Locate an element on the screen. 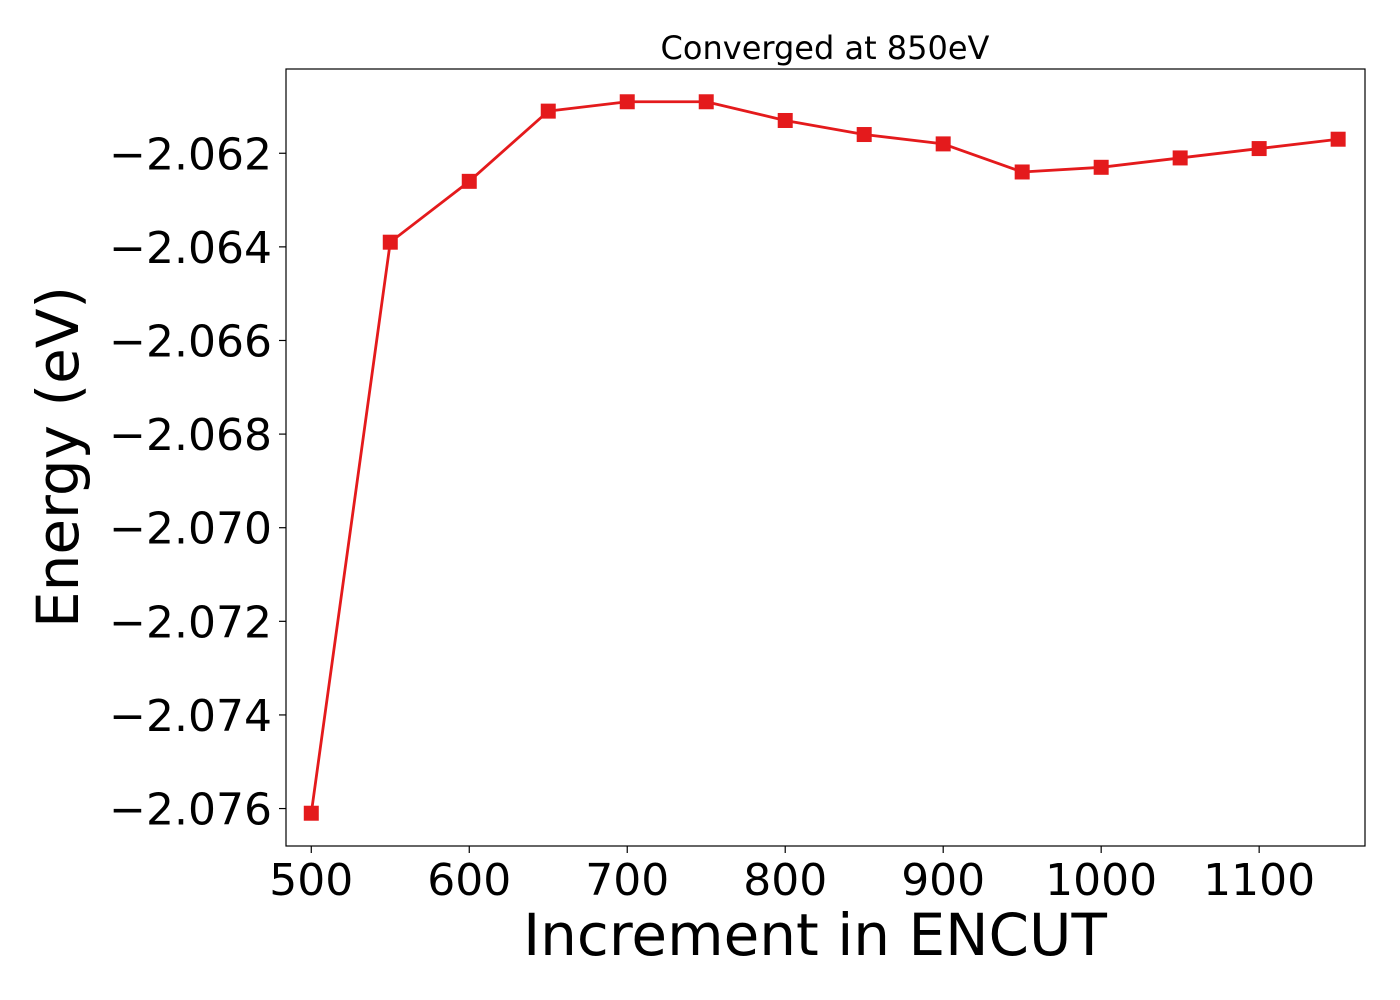  y-axis-label: Energy (eV) is located at coordinates (58, 457).